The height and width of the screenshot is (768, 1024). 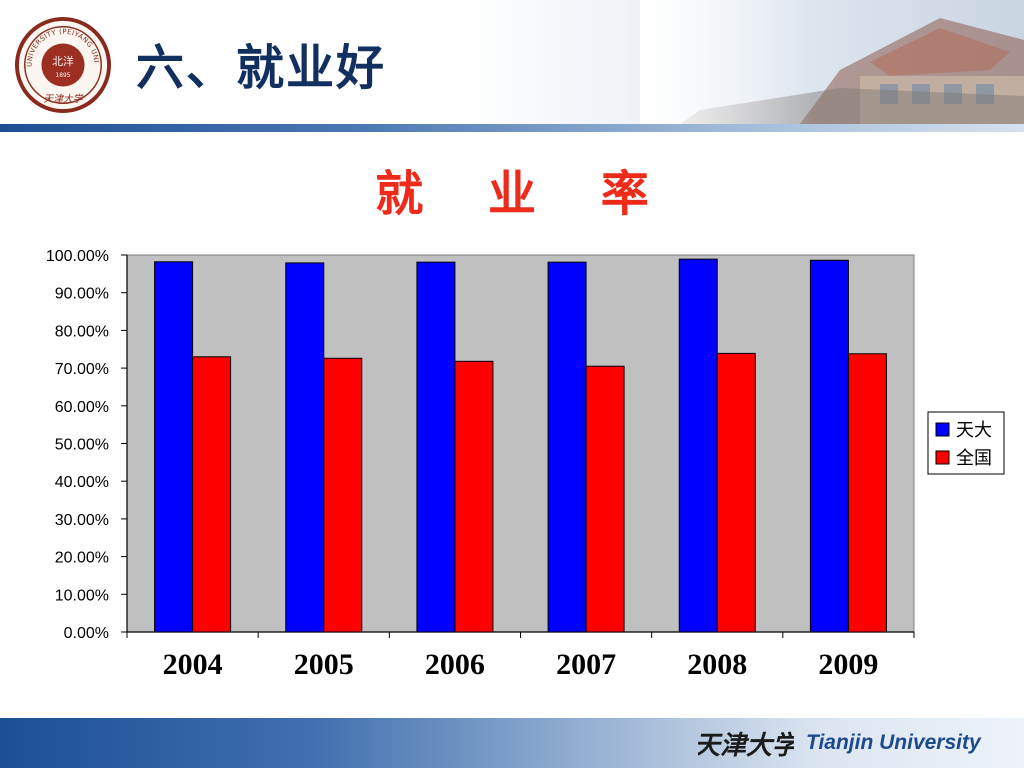 What do you see at coordinates (261, 68) in the screenshot?
I see `page-title: 六、就业好` at bounding box center [261, 68].